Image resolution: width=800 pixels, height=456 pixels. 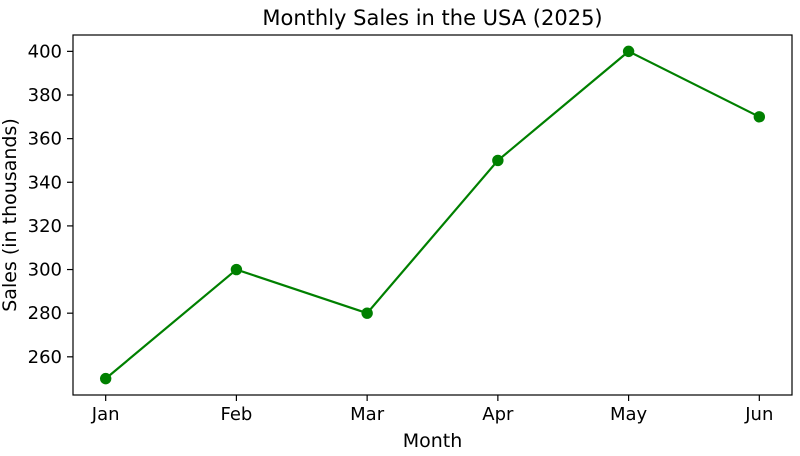 I want to click on x-tick-label: Jun, so click(x=758, y=414).